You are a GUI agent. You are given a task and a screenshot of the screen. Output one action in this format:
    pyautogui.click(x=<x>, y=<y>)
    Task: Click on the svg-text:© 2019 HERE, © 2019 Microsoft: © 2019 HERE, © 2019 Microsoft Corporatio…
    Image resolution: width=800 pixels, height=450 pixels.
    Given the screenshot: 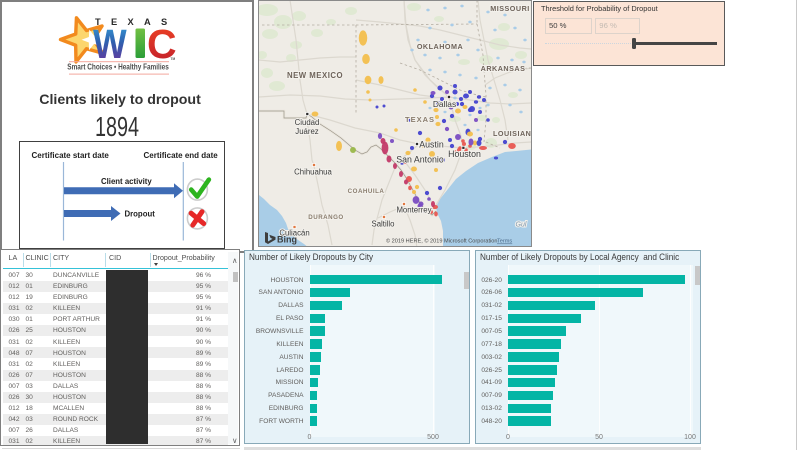 What is the action you would take?
    pyautogui.click(x=441, y=241)
    